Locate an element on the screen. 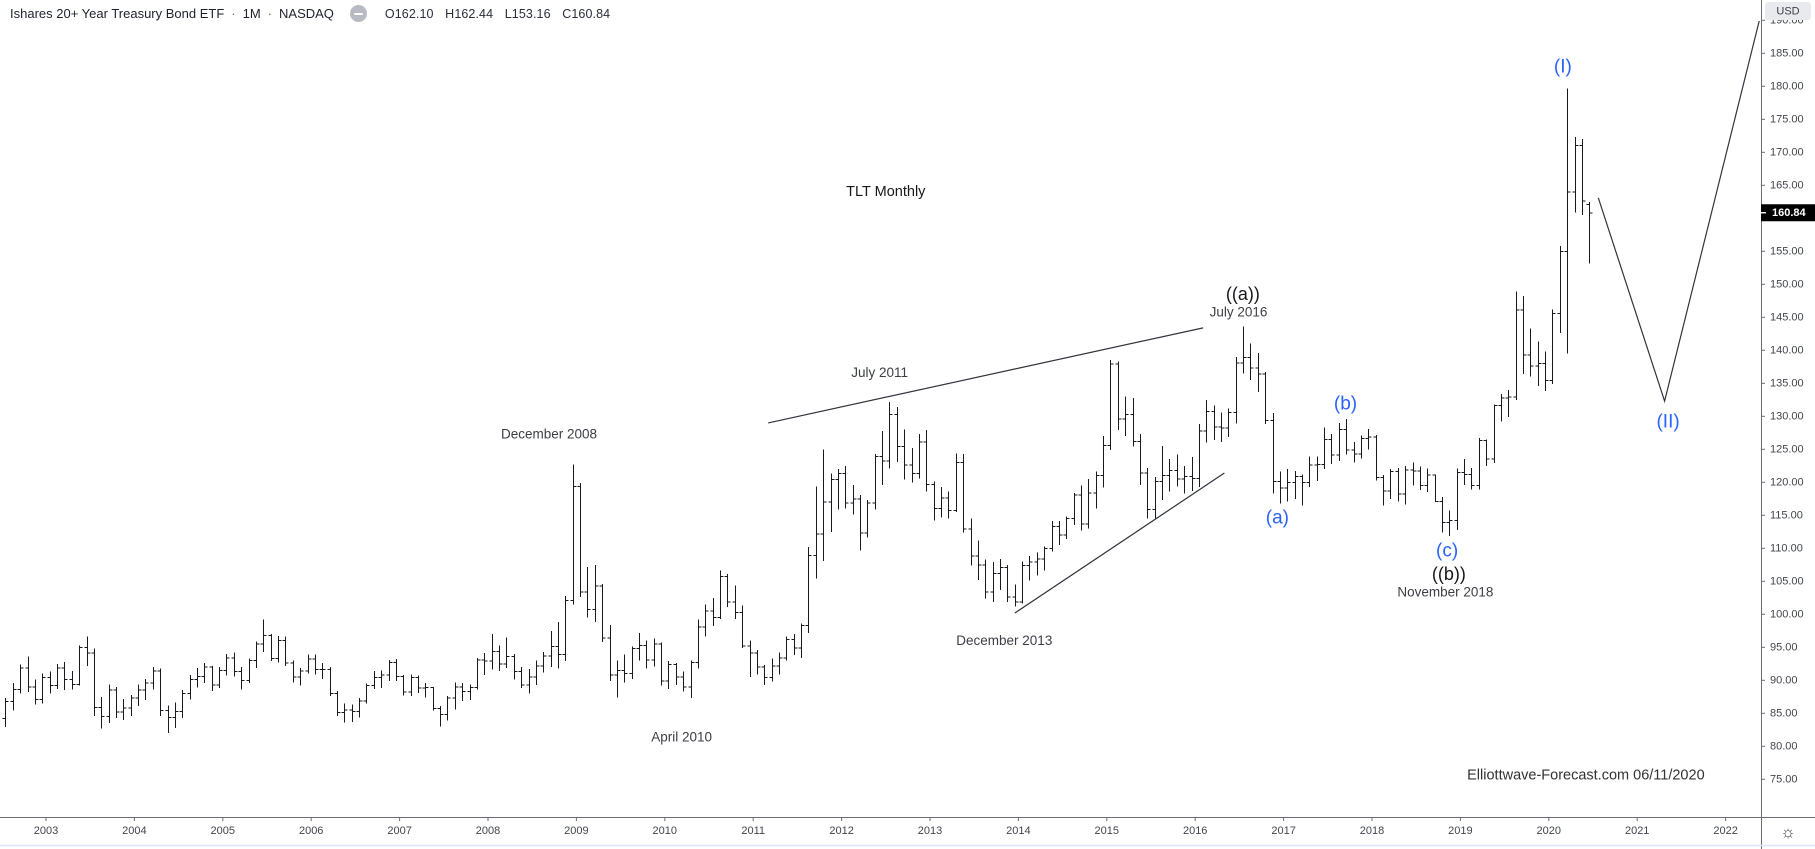 The width and height of the screenshot is (1815, 849). ohlc-readout: O162.10 H162.44 L153.16 C160.84 is located at coordinates (501, 14).